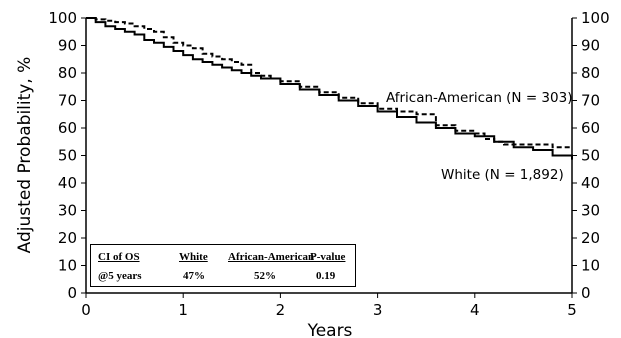  What do you see at coordinates (72, 293) in the screenshot?
I see `y-tick-label-left: 0` at bounding box center [72, 293].